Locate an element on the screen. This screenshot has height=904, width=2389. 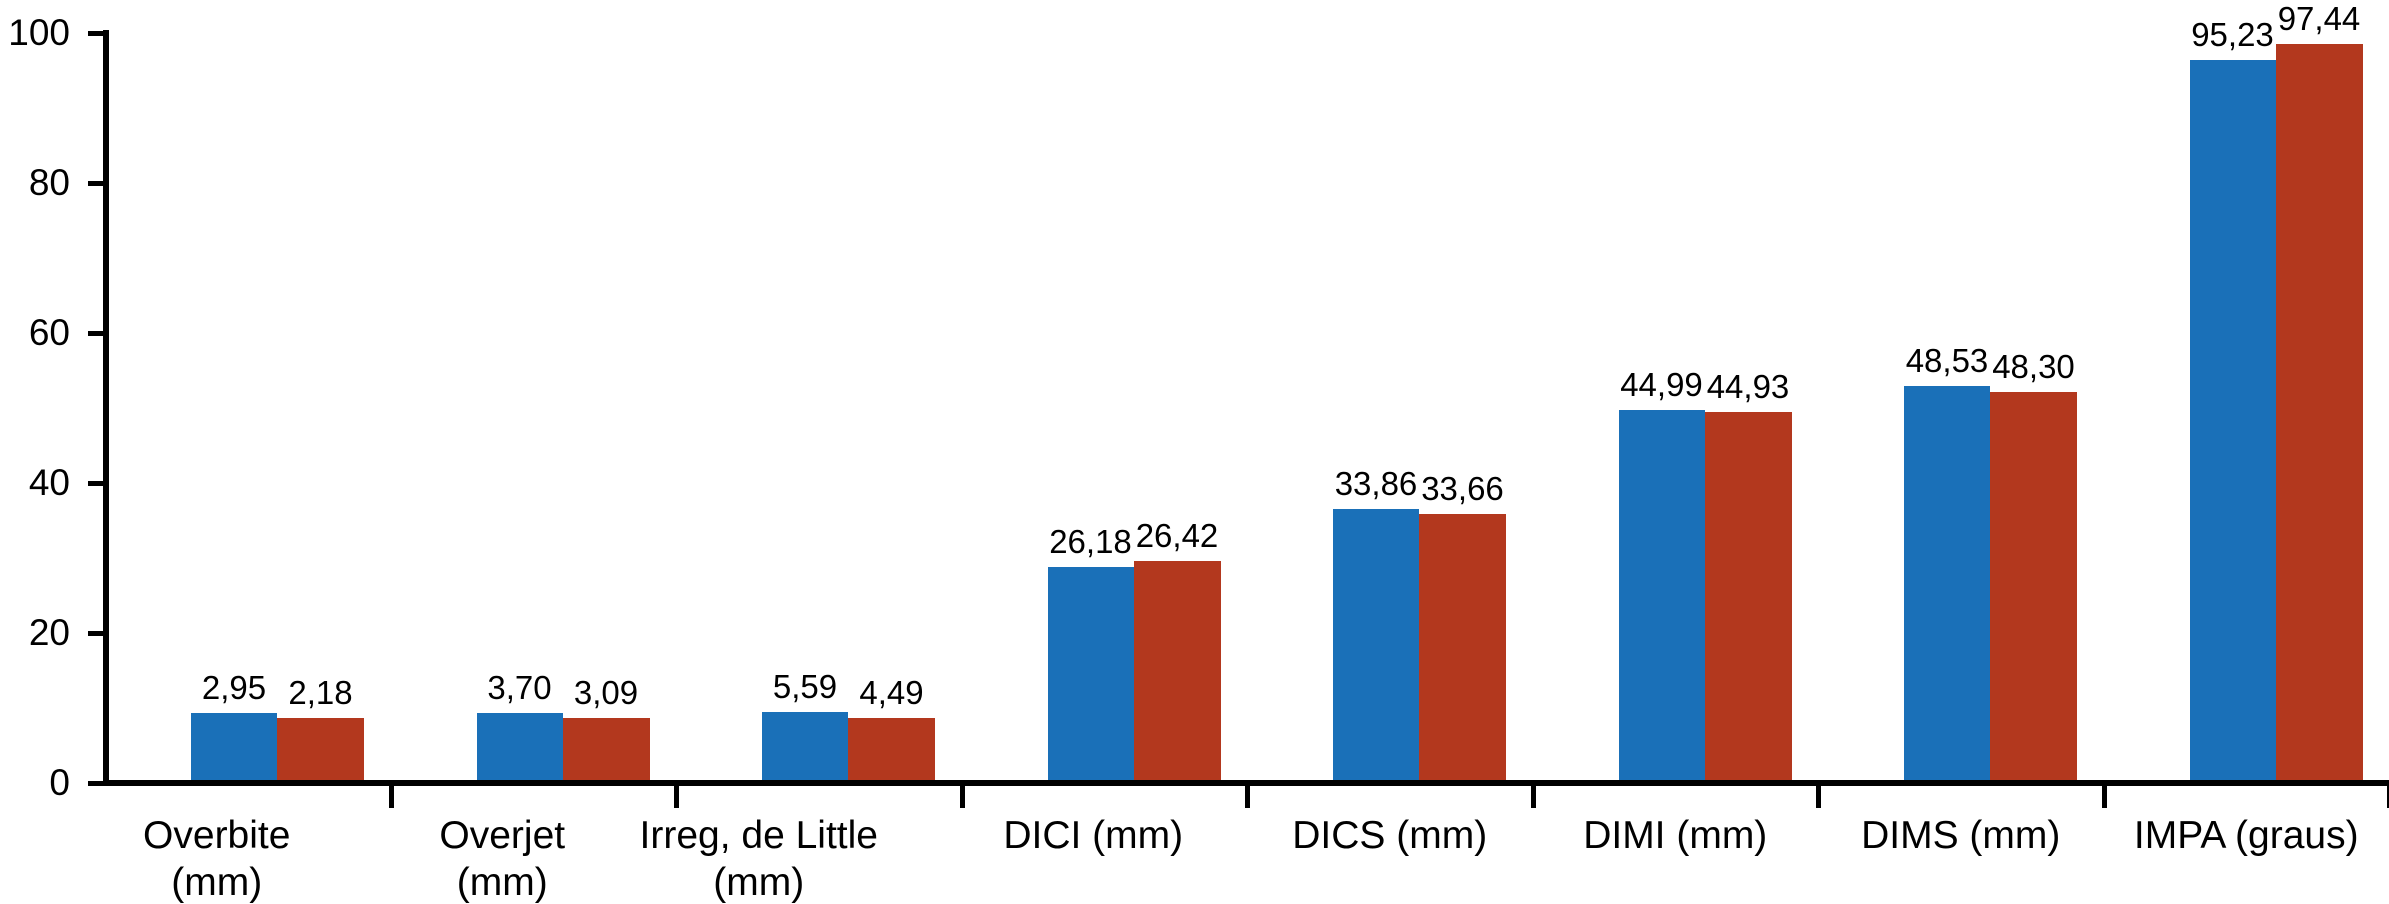
y-tick-label: 60 is located at coordinates (49, 332).